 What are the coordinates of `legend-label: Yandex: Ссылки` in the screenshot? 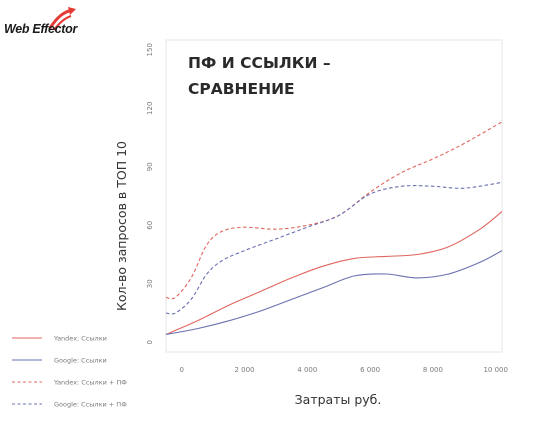 It's located at (80, 339).